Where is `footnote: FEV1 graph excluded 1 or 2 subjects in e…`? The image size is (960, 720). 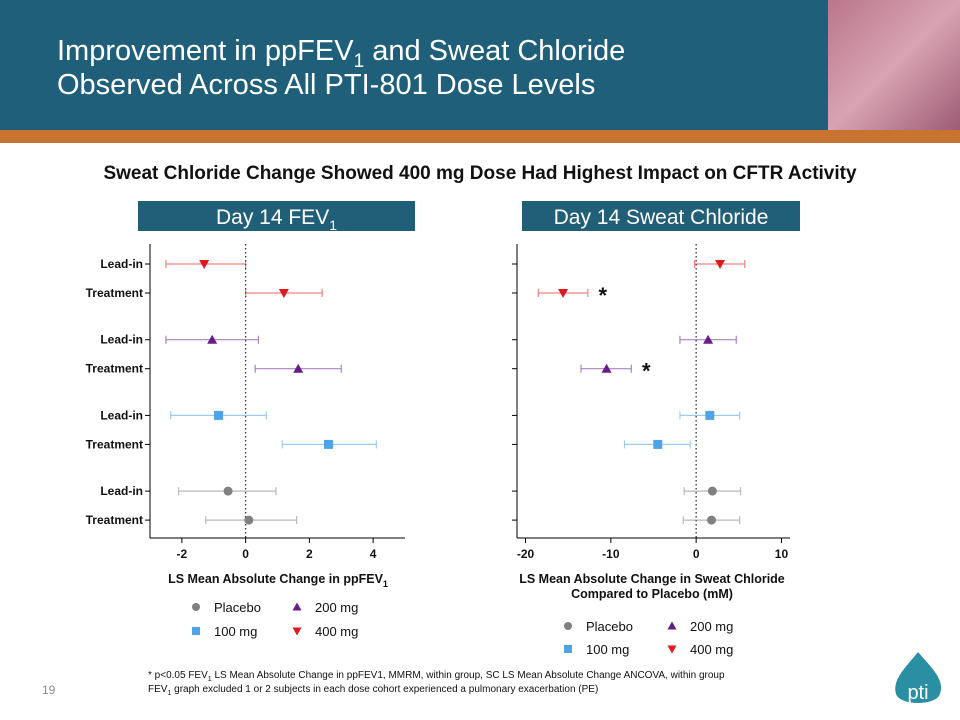
footnote: FEV1 graph excluded 1 or 2 subjects in e… is located at coordinates (373, 690).